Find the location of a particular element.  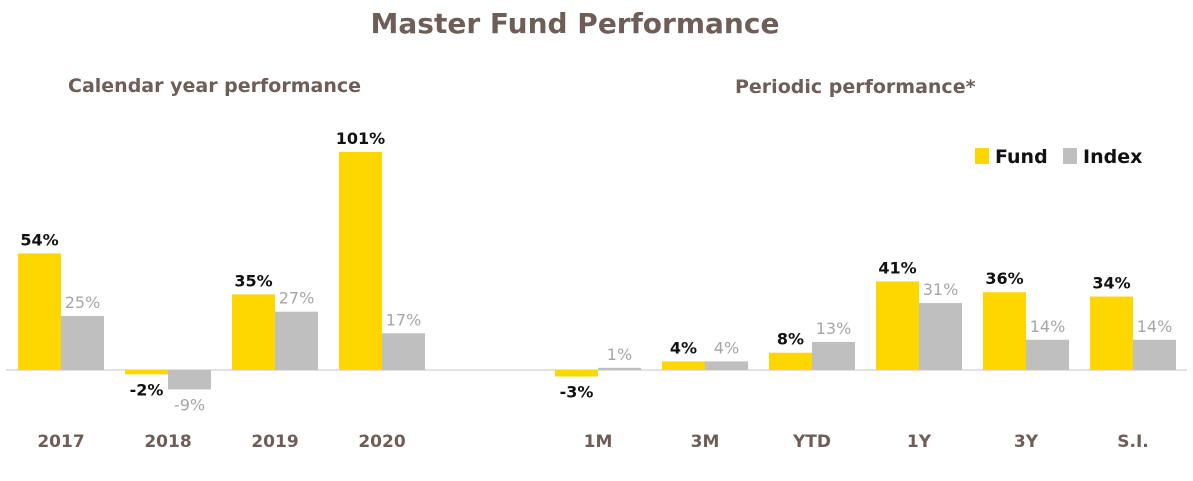

index-data-label: 27% is located at coordinates (297, 298).